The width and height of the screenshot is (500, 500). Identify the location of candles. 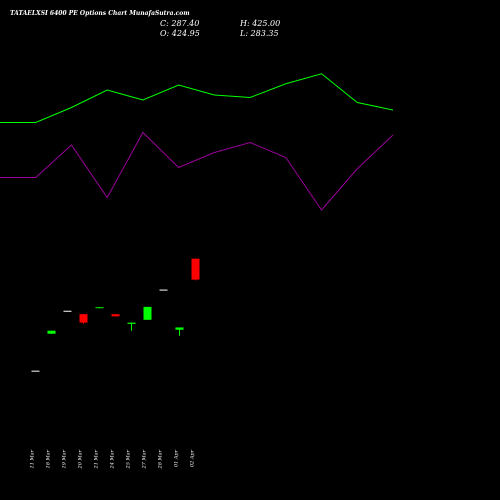
(115, 315).